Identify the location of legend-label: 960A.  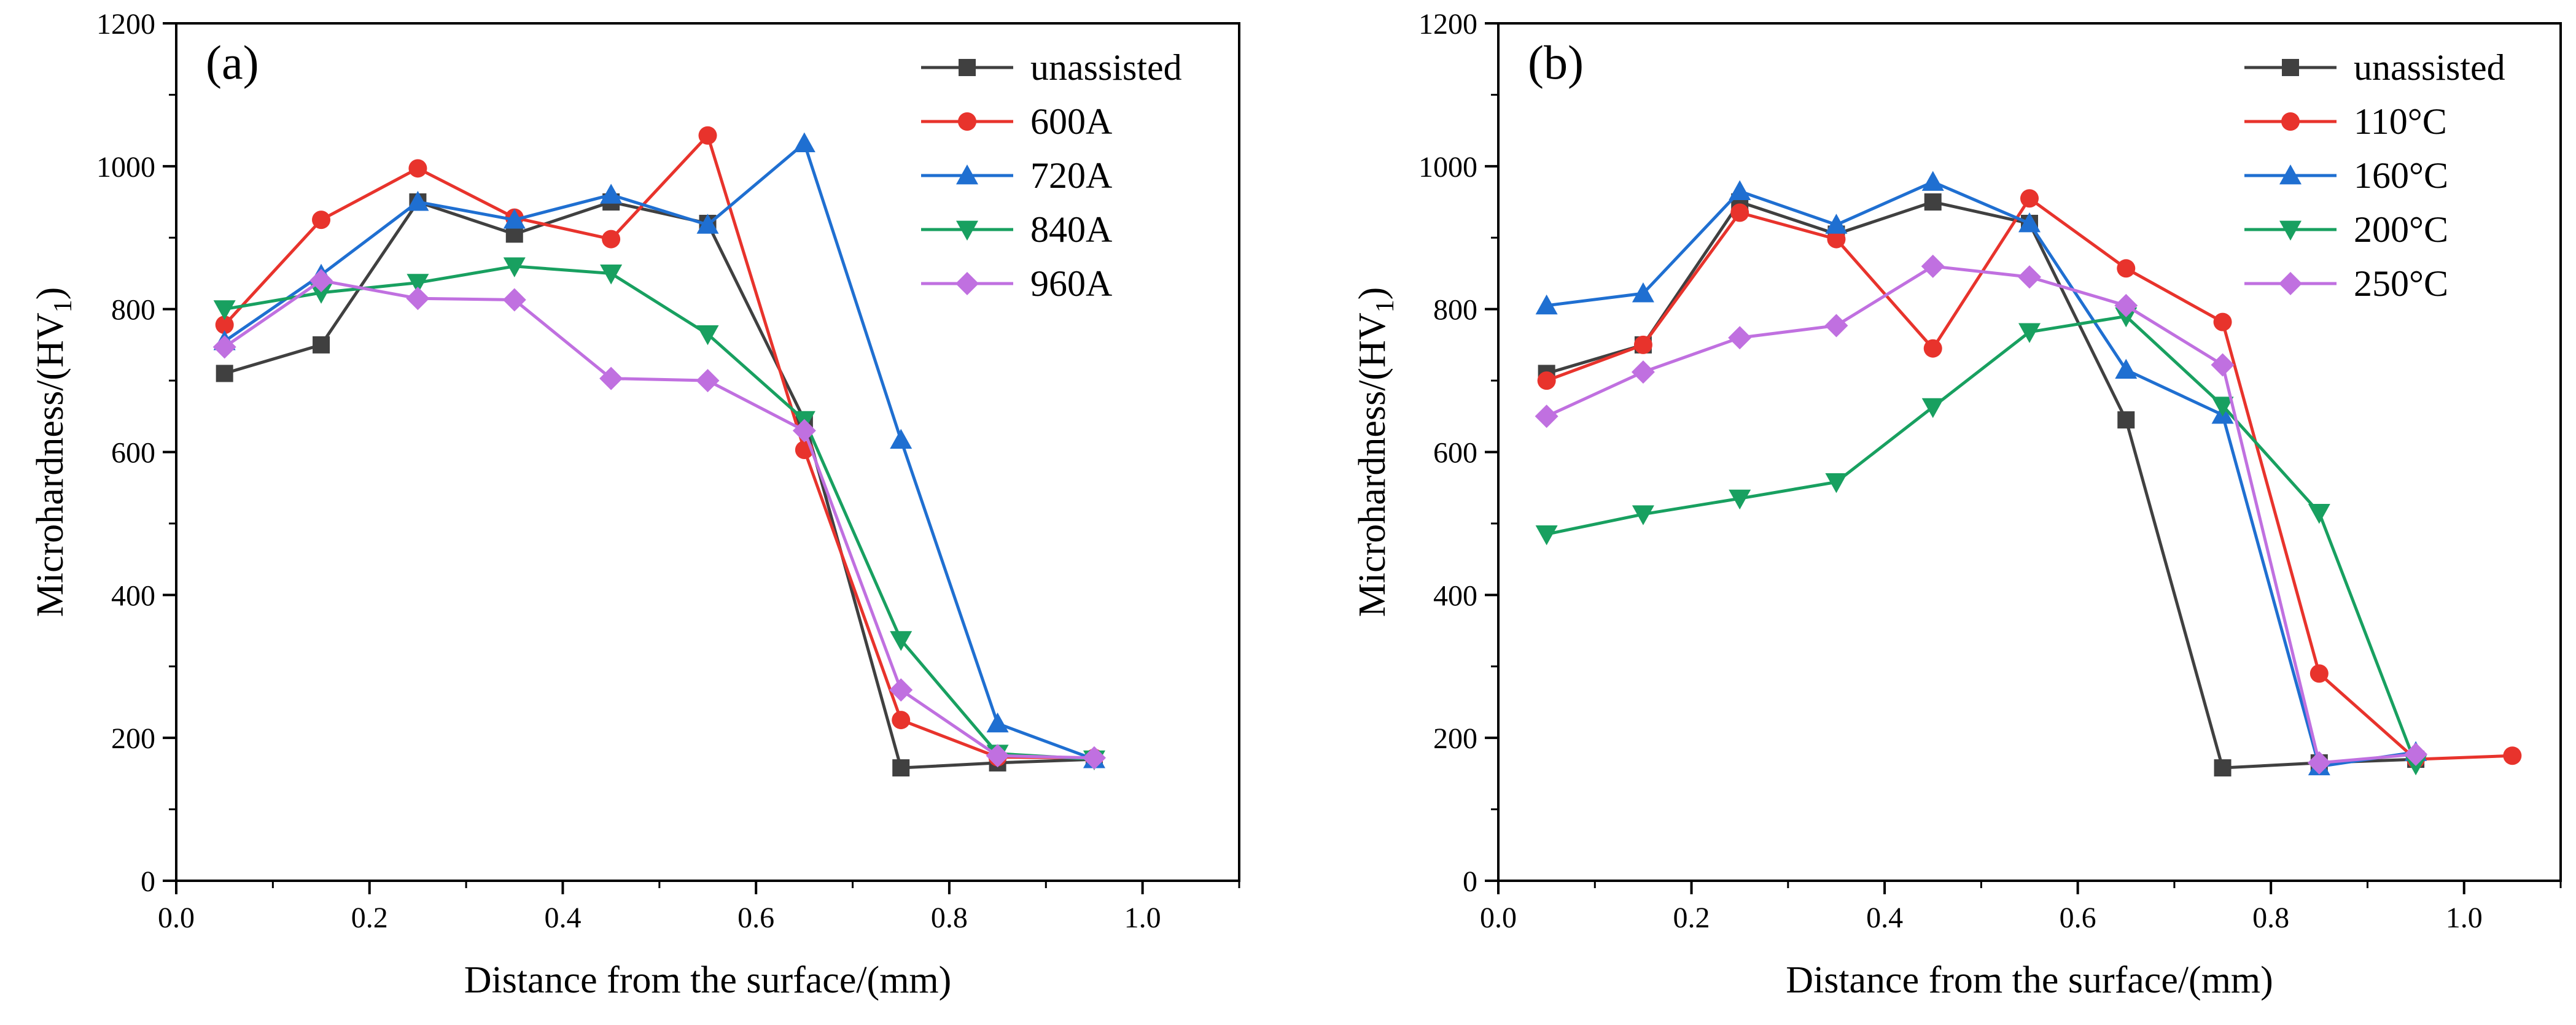
(1071, 283).